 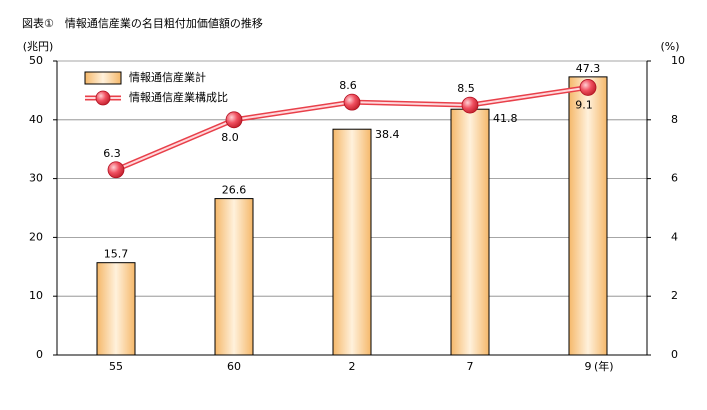 I want to click on line-value-label: 6.3, so click(x=112, y=153).